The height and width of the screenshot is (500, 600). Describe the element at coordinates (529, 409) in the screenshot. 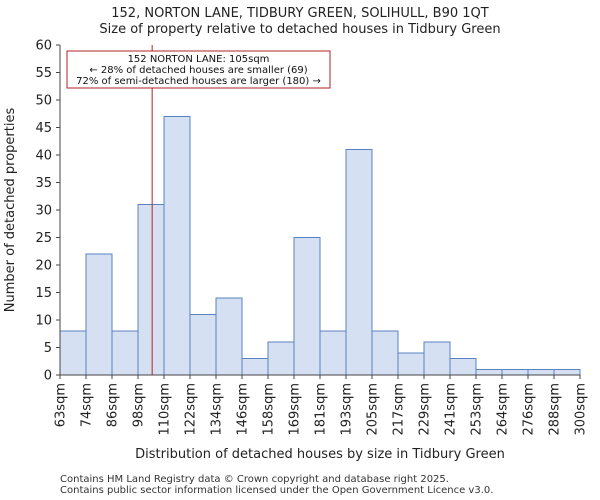

I see `x-tick-label: 276sqm` at that location.